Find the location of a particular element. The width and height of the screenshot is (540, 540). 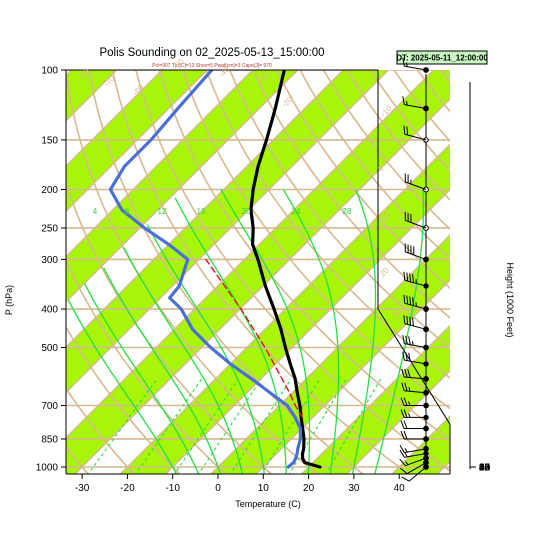

height-tick-label: 4 is located at coordinates (482, 468).